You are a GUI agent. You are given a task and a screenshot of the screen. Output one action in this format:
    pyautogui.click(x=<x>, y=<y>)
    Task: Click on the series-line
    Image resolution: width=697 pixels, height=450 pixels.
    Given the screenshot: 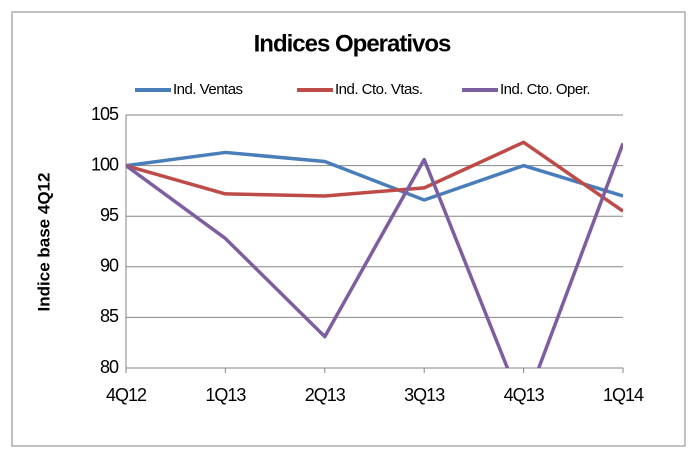 What is the action you would take?
    pyautogui.click(x=374, y=176)
    